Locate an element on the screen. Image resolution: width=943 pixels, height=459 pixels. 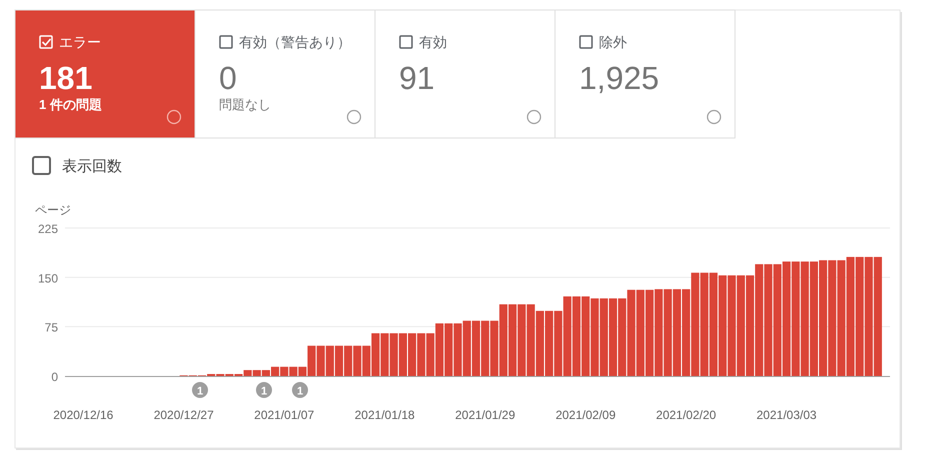
text: 1,925 is located at coordinates (619, 78).